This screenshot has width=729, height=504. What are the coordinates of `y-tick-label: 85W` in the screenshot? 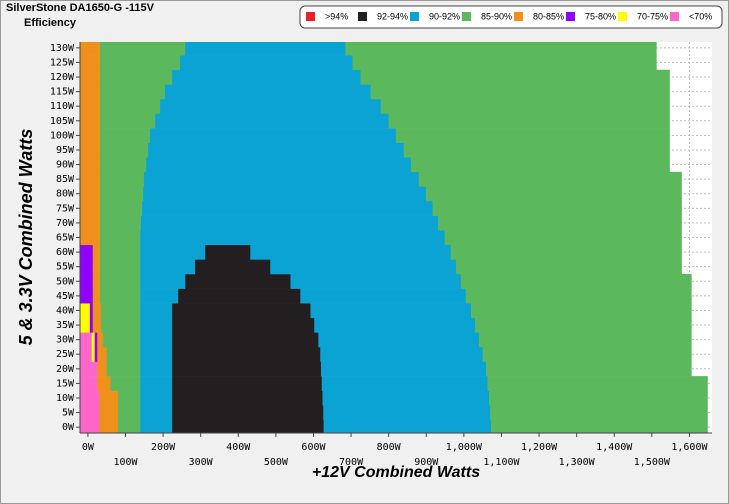 It's located at (65, 179).